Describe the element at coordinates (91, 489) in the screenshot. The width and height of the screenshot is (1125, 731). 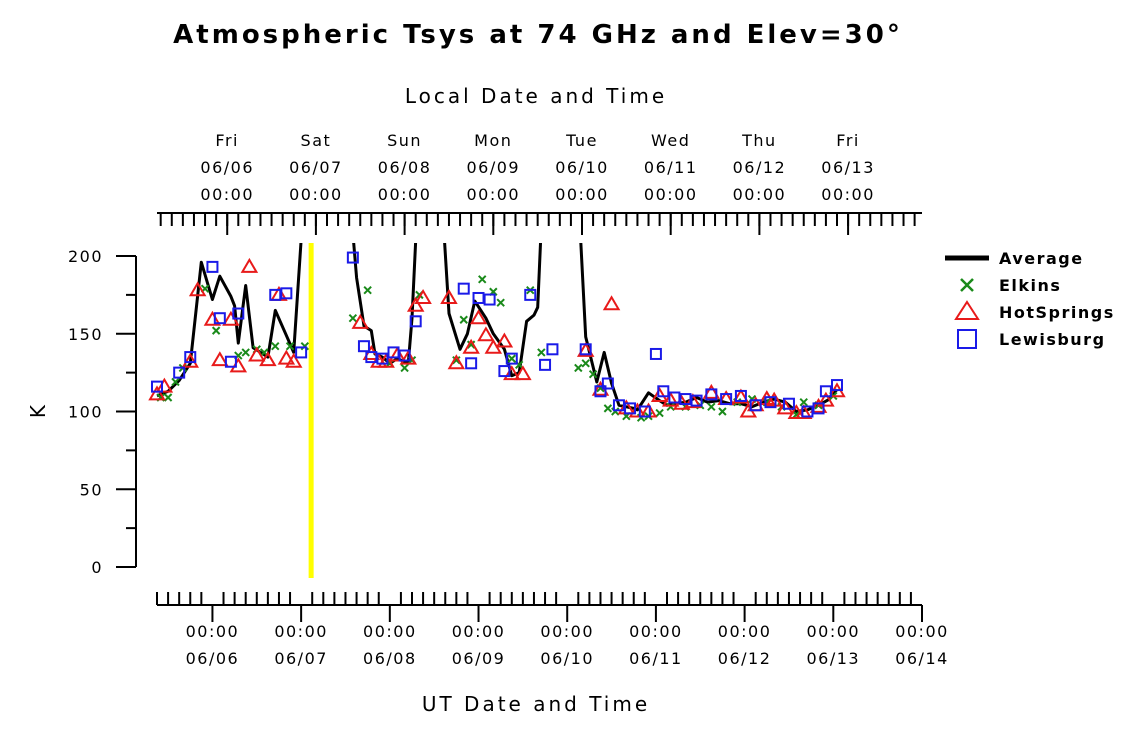
I see `y-tick-label: 50` at that location.